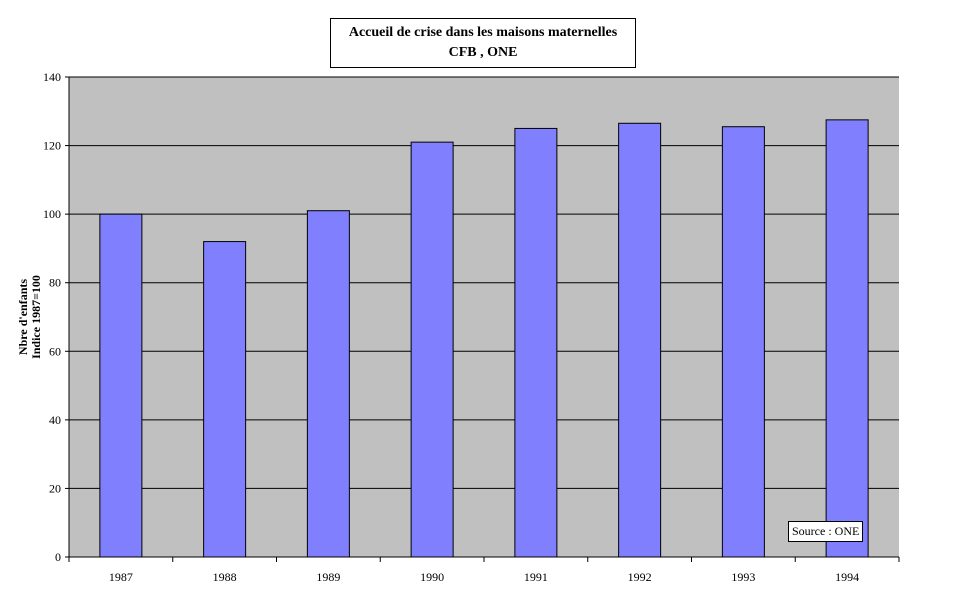 This screenshot has height=602, width=970. I want to click on y-tick-label: 20, so click(55, 488).